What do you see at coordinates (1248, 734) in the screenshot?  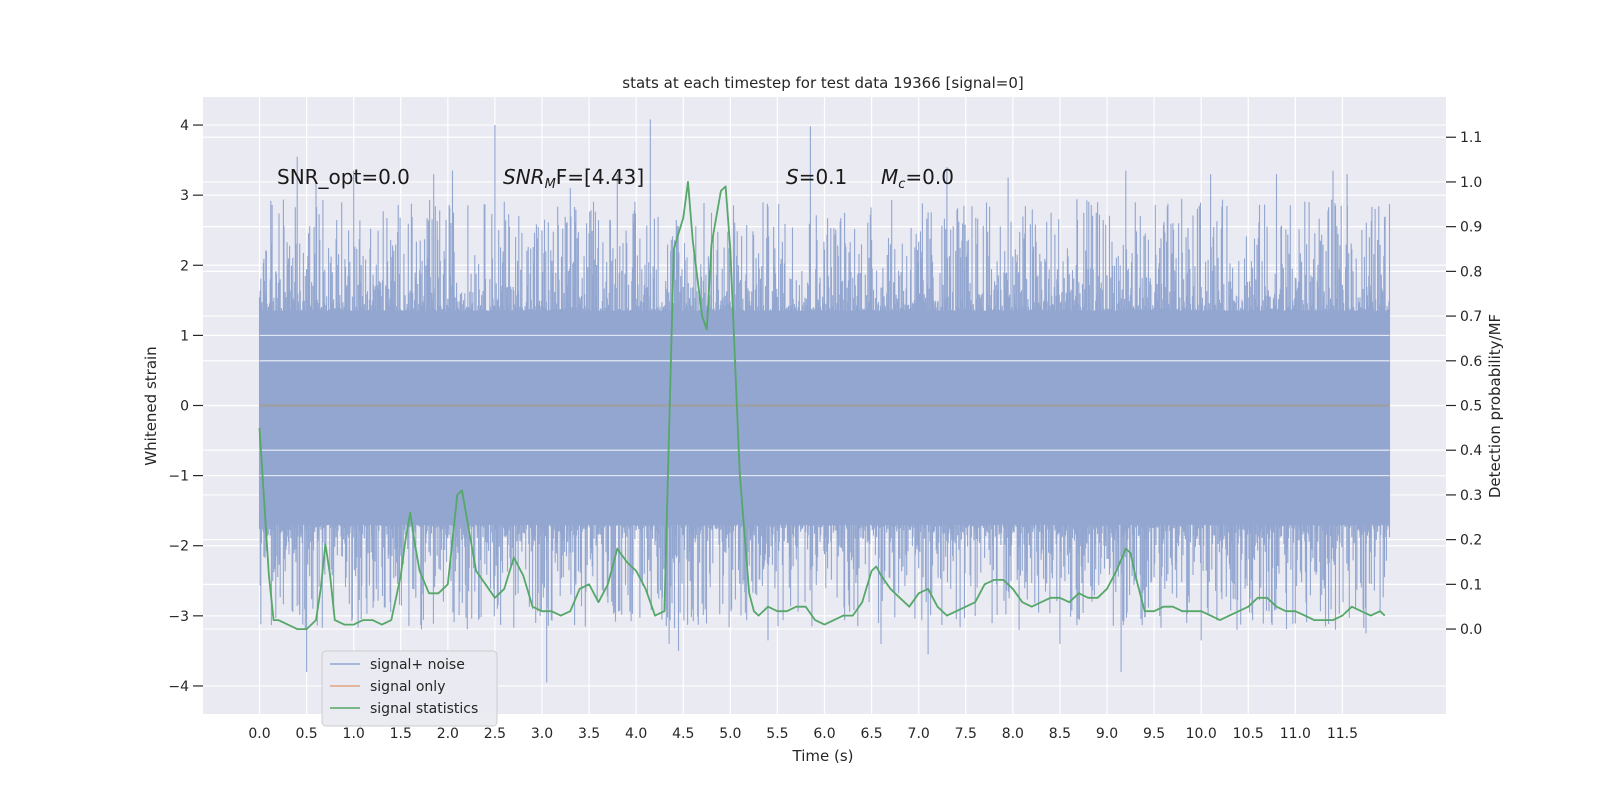 I see `x-tick-label: 10.5` at bounding box center [1248, 734].